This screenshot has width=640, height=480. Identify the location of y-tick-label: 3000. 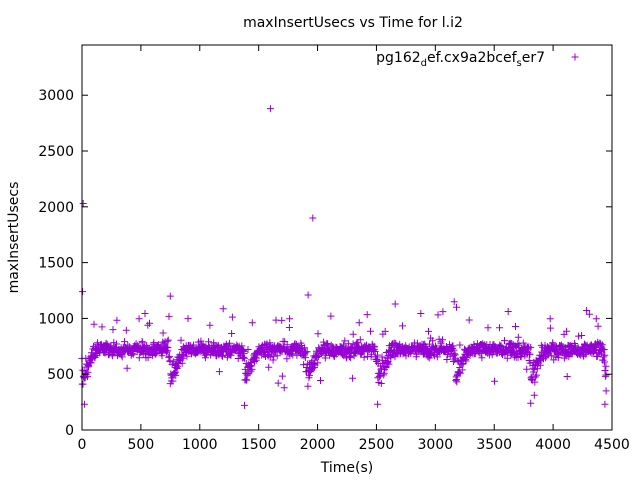
(56, 96).